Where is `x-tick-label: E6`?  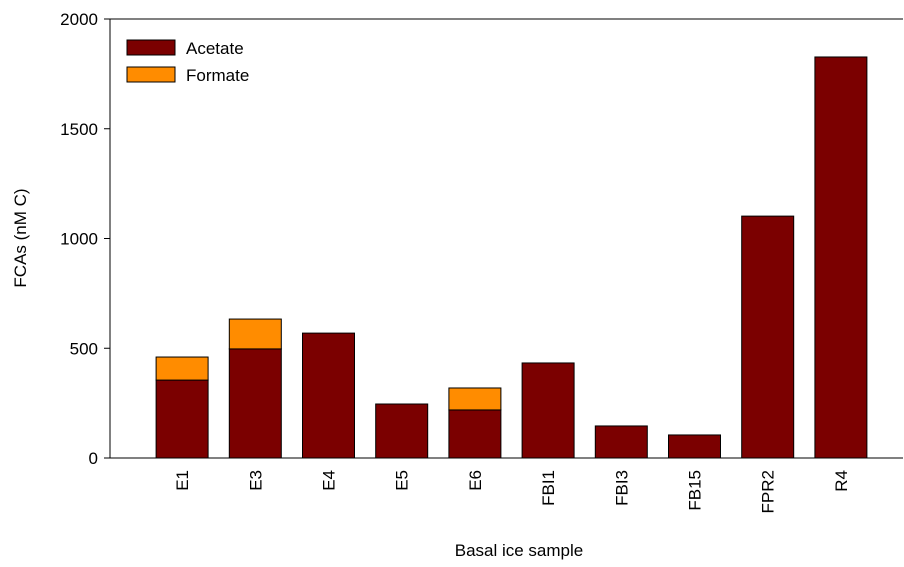 x-tick-label: E6 is located at coordinates (475, 480).